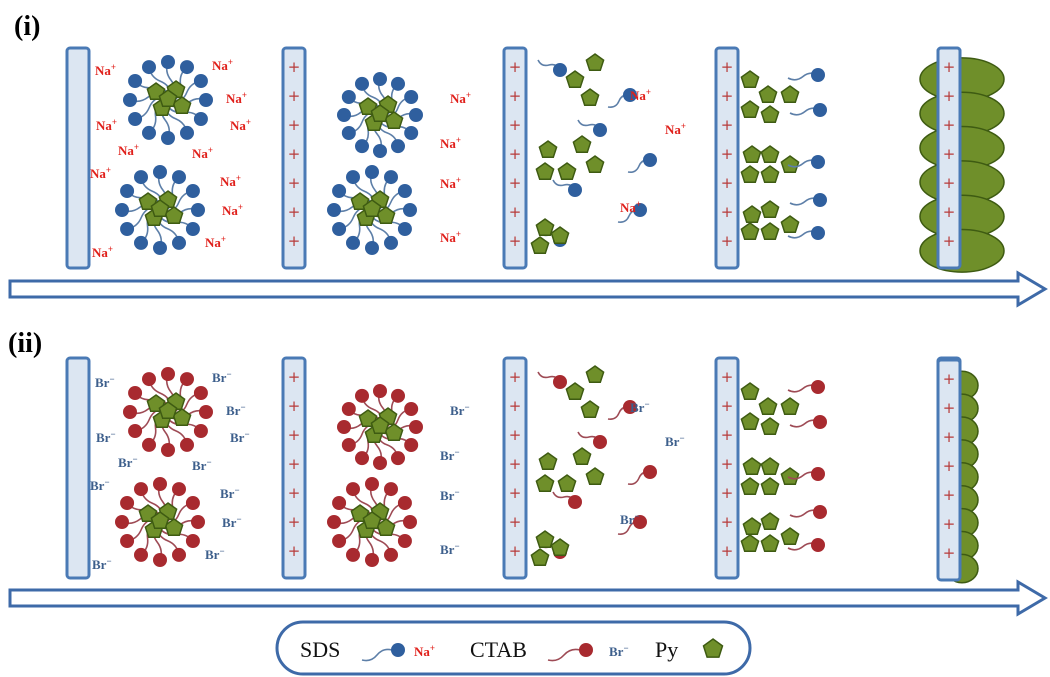 The image size is (1050, 677). Describe the element at coordinates (949, 158) in the screenshot. I see `film-electrode-cover` at that location.